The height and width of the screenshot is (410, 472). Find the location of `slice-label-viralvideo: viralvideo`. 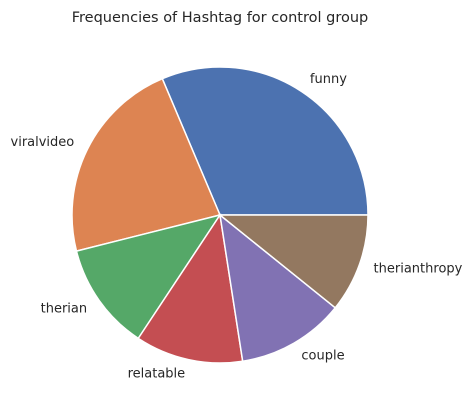

slice-label-viralvideo: viralvideo is located at coordinates (43, 142).